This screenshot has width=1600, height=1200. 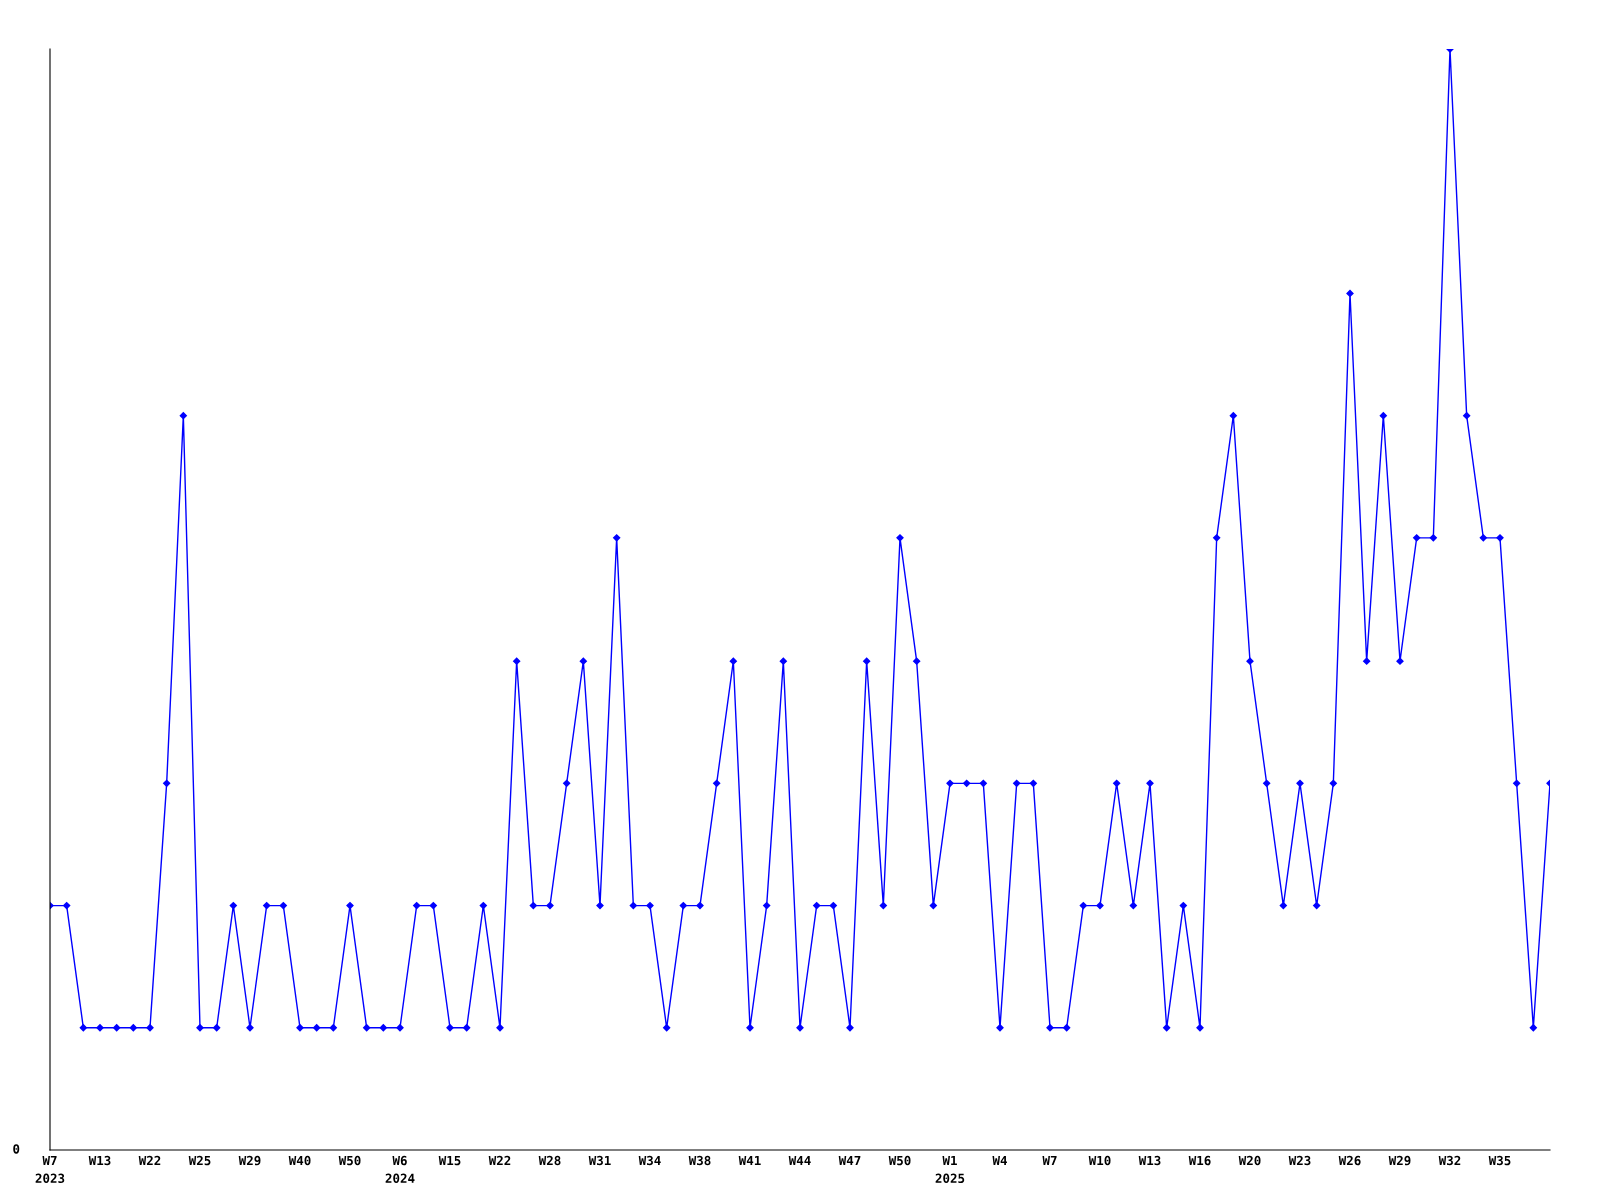 What do you see at coordinates (849, 1160) in the screenshot?
I see `x-tick-label: W47` at bounding box center [849, 1160].